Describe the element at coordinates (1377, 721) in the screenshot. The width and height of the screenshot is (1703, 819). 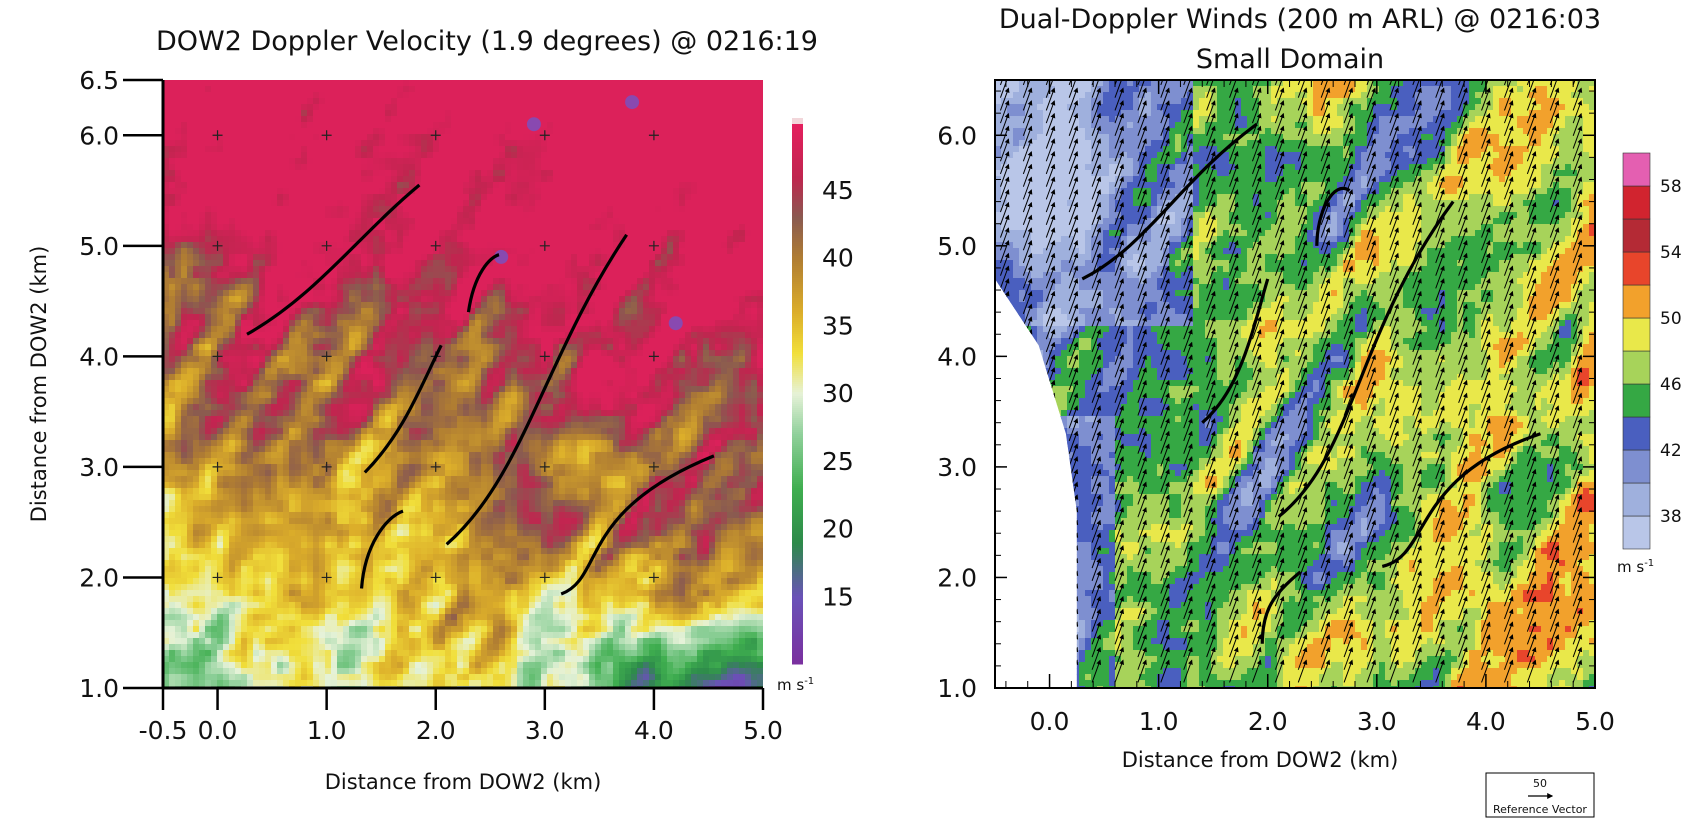
I see `x-tick-label: 3.0` at that location.